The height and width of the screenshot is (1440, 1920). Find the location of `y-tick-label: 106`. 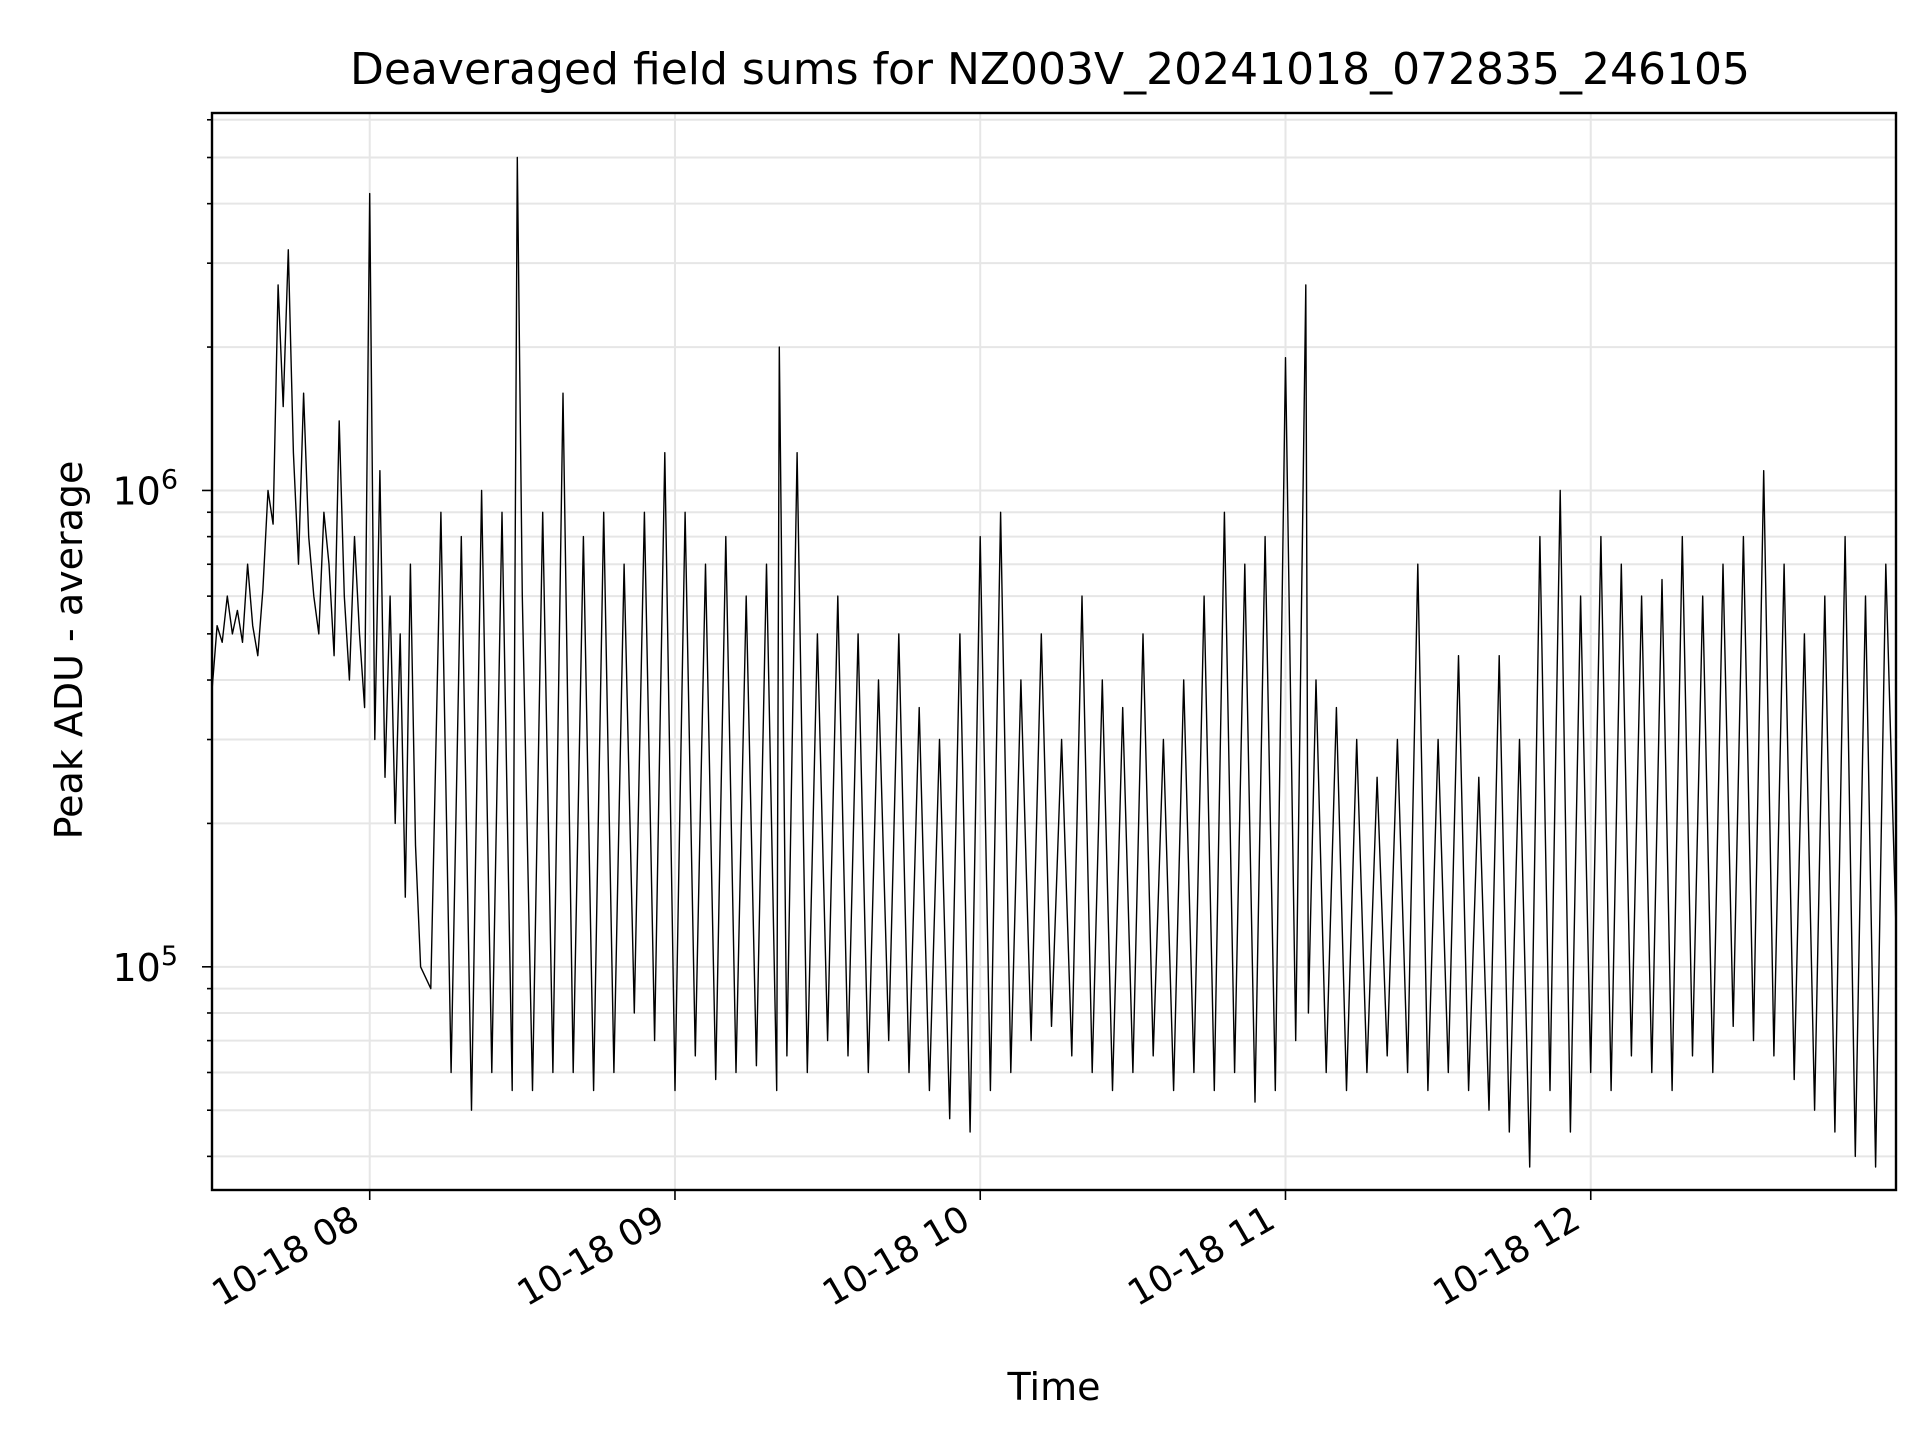

y-tick-label: 106 is located at coordinates (145, 488).